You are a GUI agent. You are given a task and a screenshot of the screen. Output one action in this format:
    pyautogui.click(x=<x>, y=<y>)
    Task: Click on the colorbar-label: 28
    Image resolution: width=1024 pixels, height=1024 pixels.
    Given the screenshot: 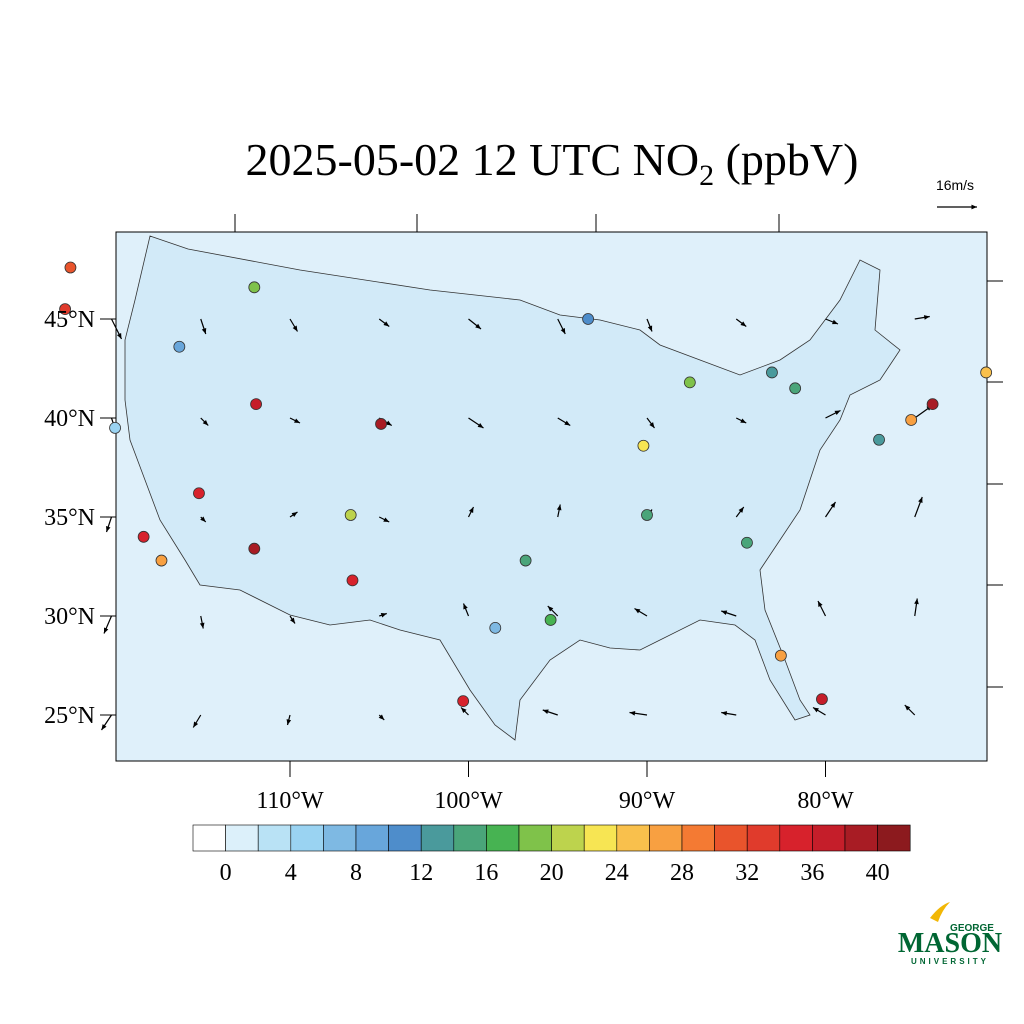 What is the action you would take?
    pyautogui.click(x=682, y=873)
    